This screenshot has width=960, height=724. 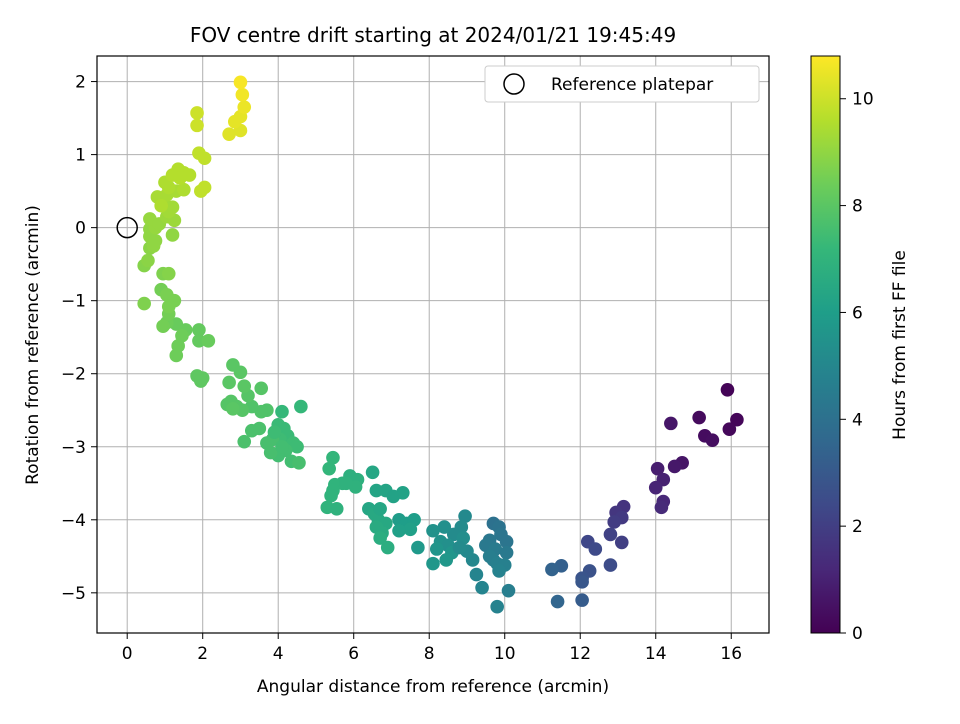 I want to click on x-tick-label: 12, so click(x=580, y=654).